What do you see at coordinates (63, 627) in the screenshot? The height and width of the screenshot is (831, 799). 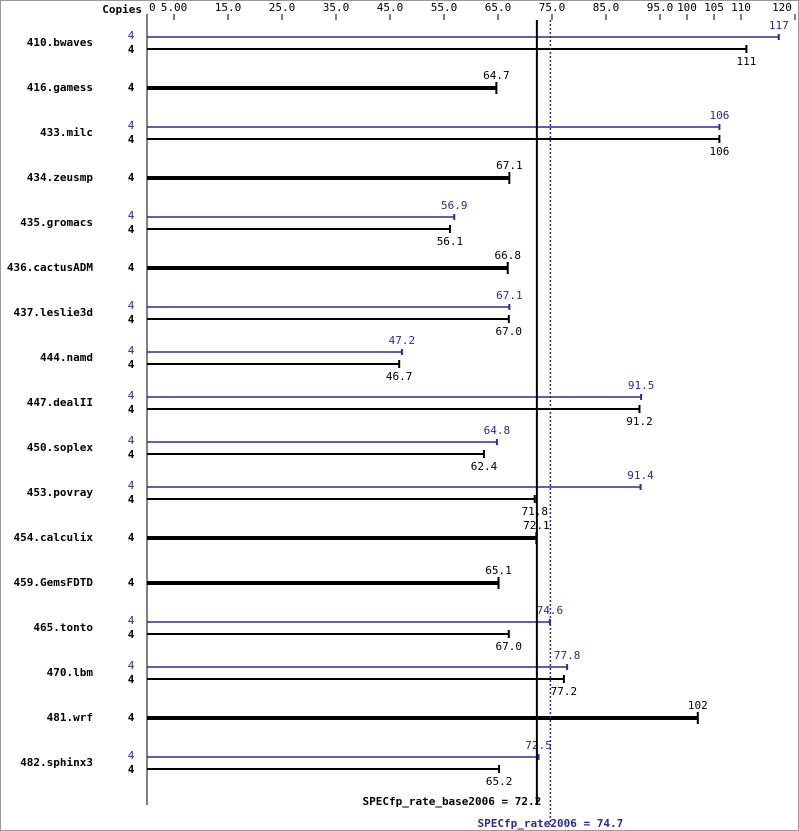 I see `benchmark-label: 465.tonto` at bounding box center [63, 627].